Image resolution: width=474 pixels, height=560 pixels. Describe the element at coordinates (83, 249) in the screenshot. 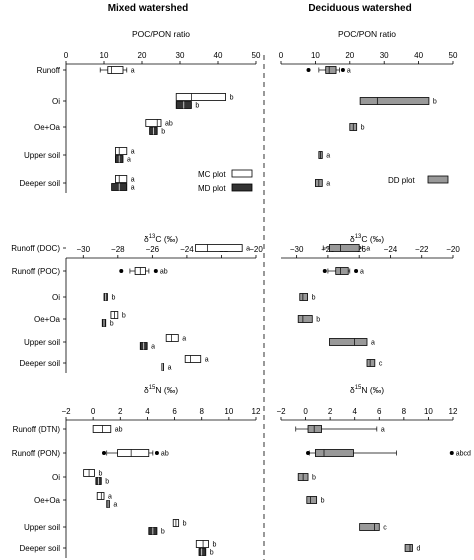

I see `tick-label: −30` at that location.